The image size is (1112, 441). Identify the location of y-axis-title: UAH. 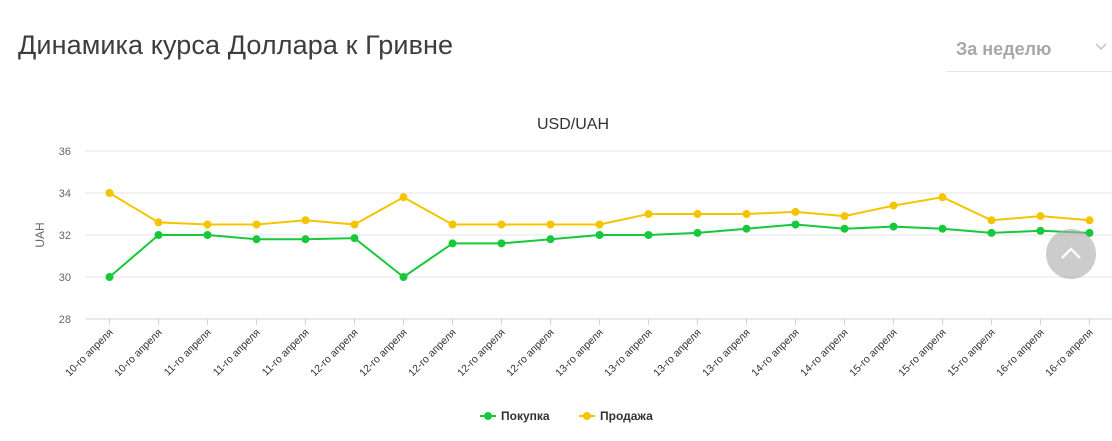
(40, 234).